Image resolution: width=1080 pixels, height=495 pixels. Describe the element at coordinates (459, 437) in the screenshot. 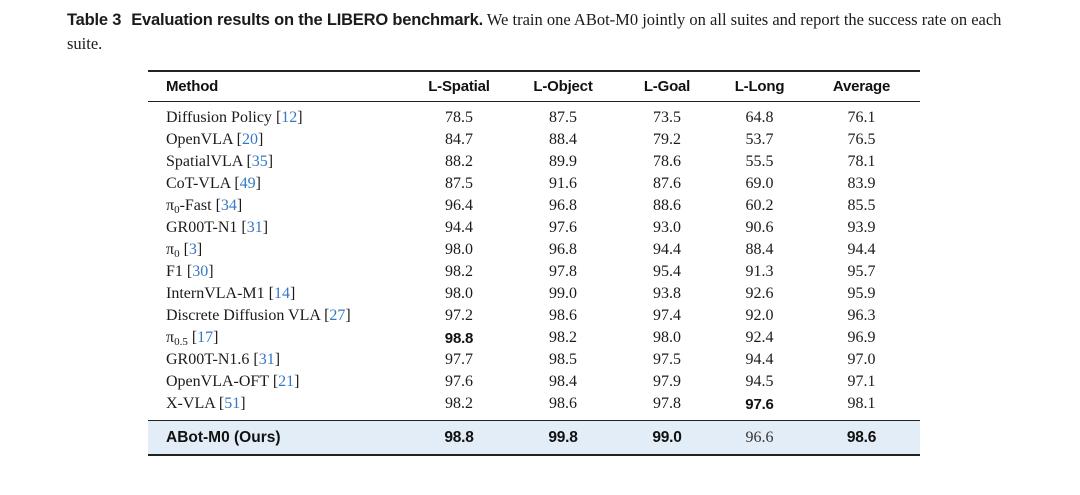

I see `value-cell: 98.8` at that location.